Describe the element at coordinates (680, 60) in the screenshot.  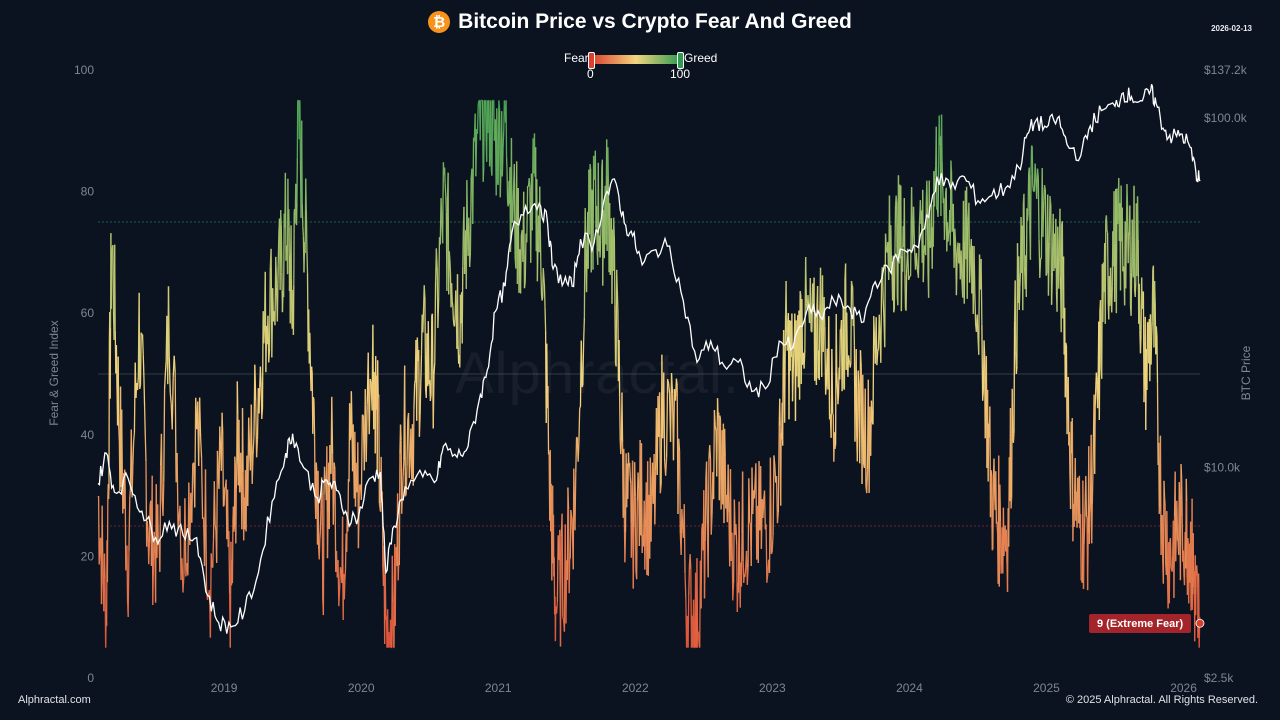
I see `legend-max-handle` at that location.